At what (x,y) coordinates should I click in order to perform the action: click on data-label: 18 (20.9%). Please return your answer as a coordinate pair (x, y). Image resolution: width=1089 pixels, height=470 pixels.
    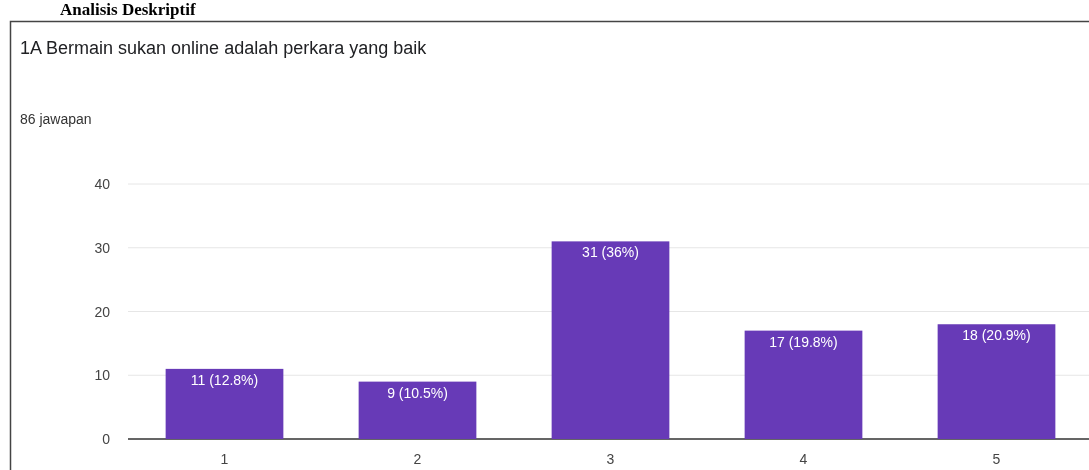
    Looking at the image, I should click on (996, 335).